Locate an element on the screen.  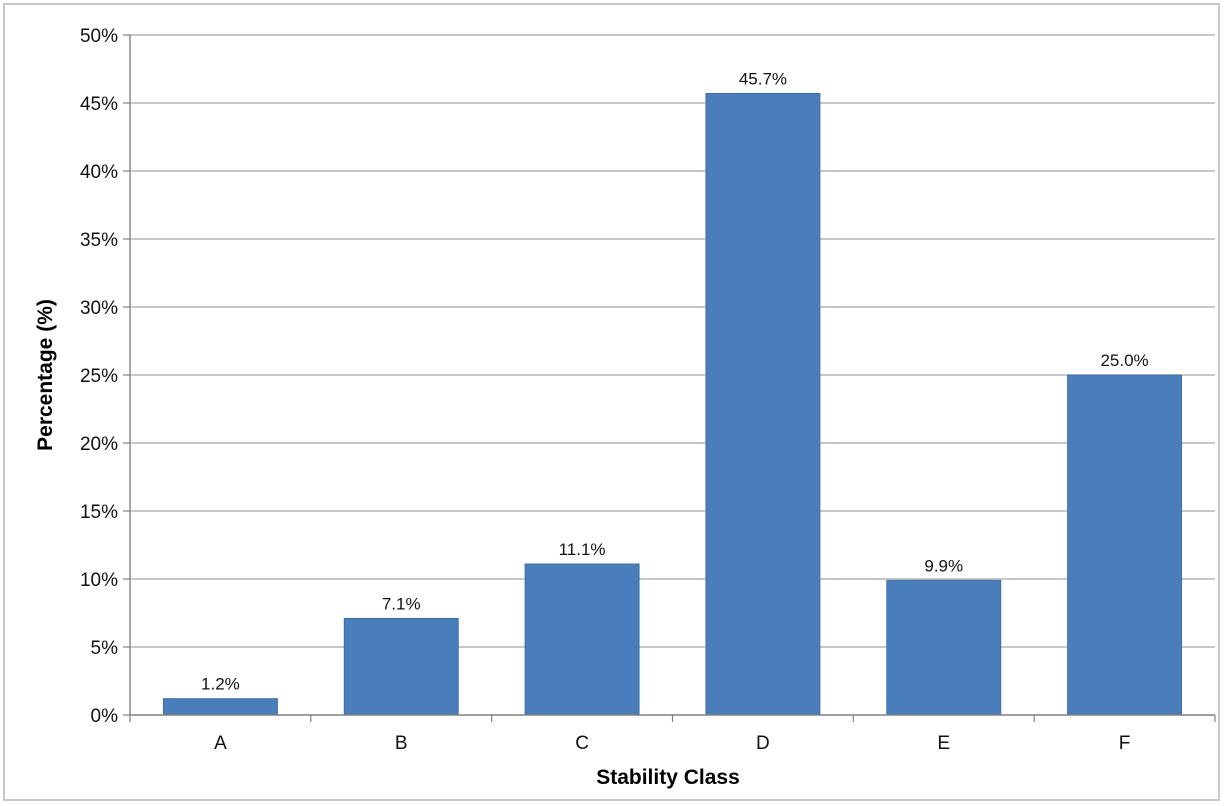
y-tick-label: 15% is located at coordinates (99, 512).